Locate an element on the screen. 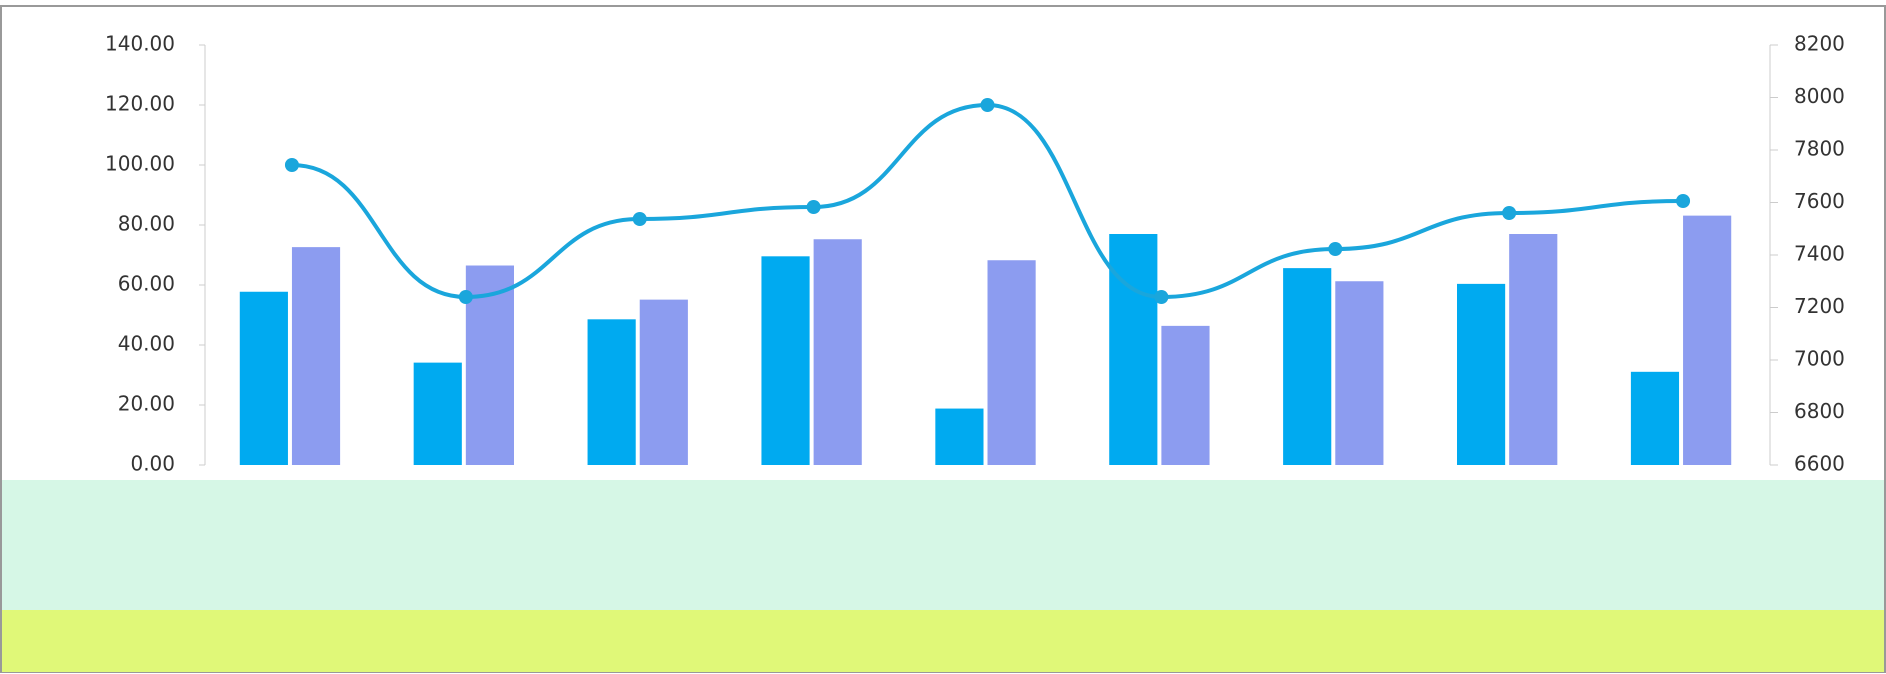  y2-tick-label: 7800 is located at coordinates (1819, 149).